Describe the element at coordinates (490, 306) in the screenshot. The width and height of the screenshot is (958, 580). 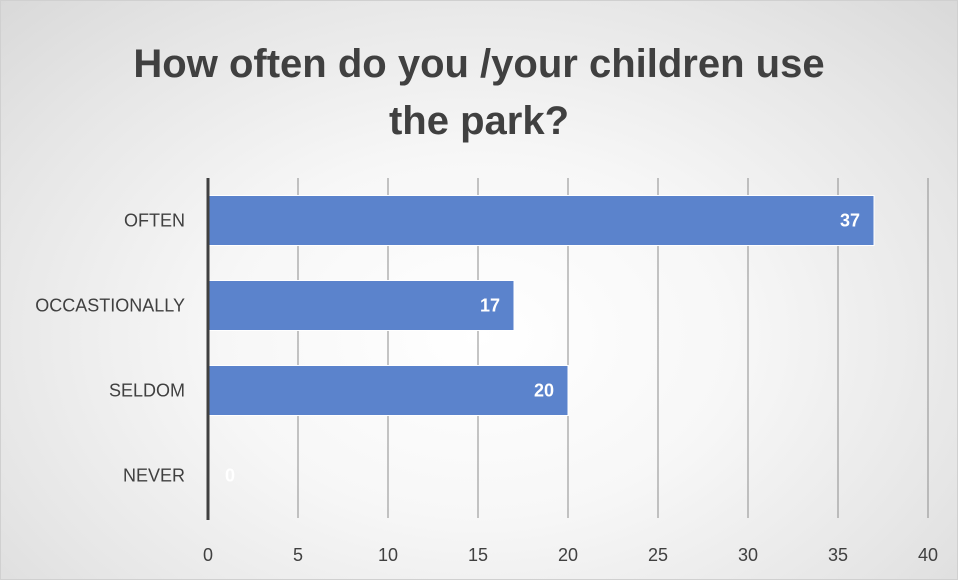
I see `data-label-occastionally: 17` at that location.